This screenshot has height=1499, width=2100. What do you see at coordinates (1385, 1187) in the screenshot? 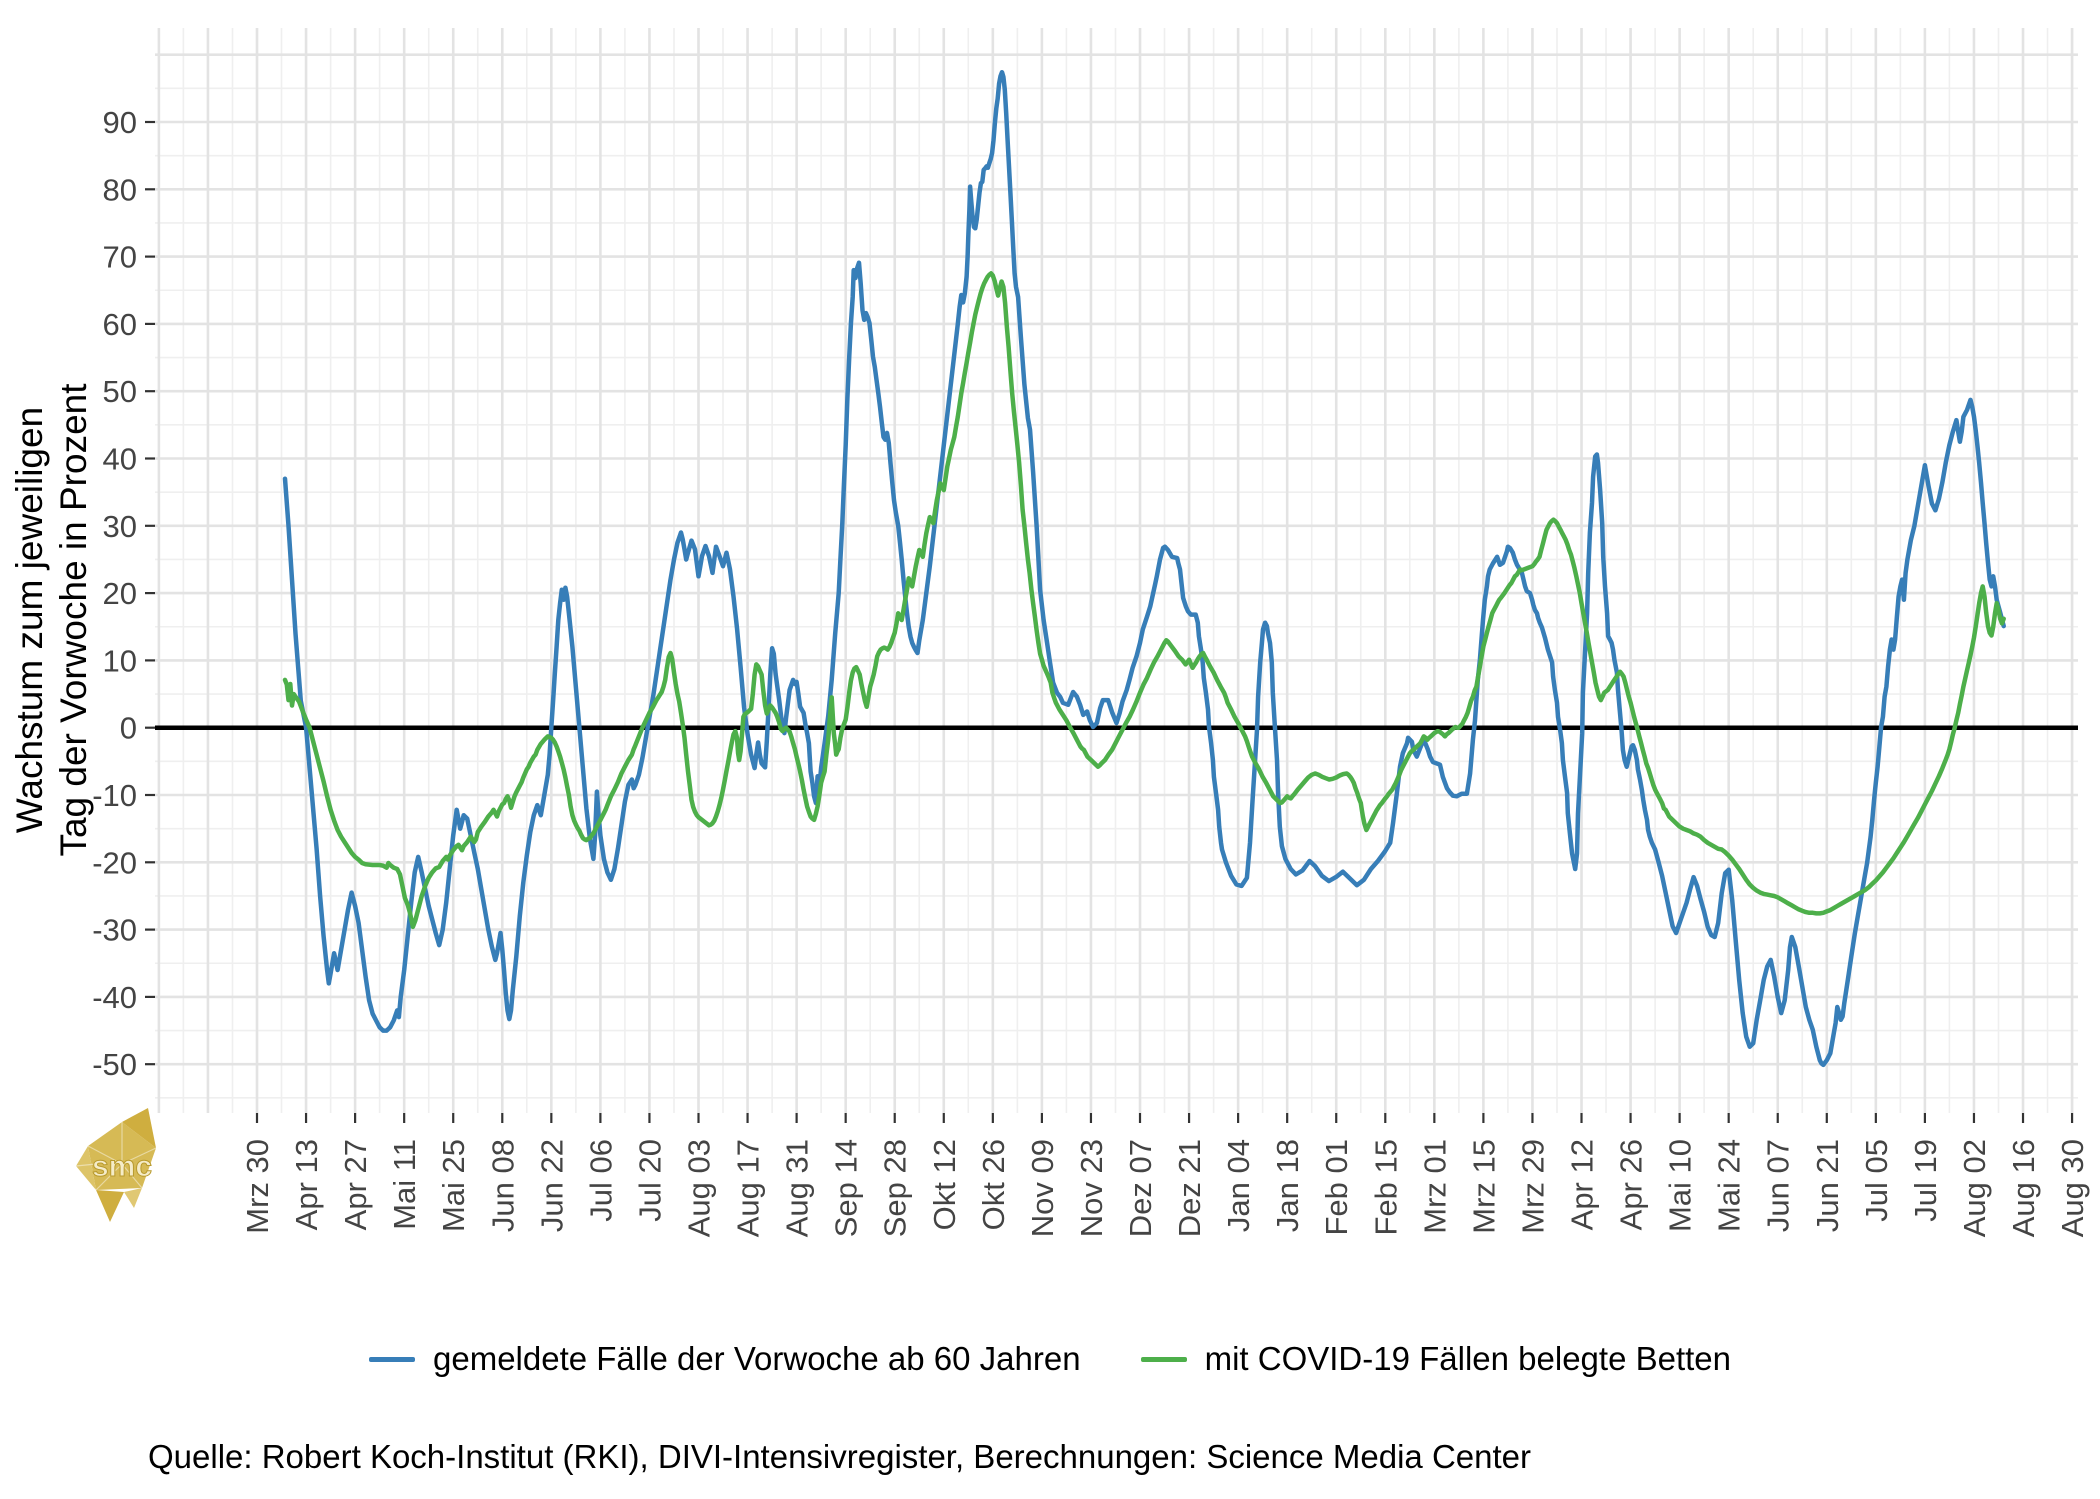
I see `x-tick-label: Feb 15` at bounding box center [1385, 1187].